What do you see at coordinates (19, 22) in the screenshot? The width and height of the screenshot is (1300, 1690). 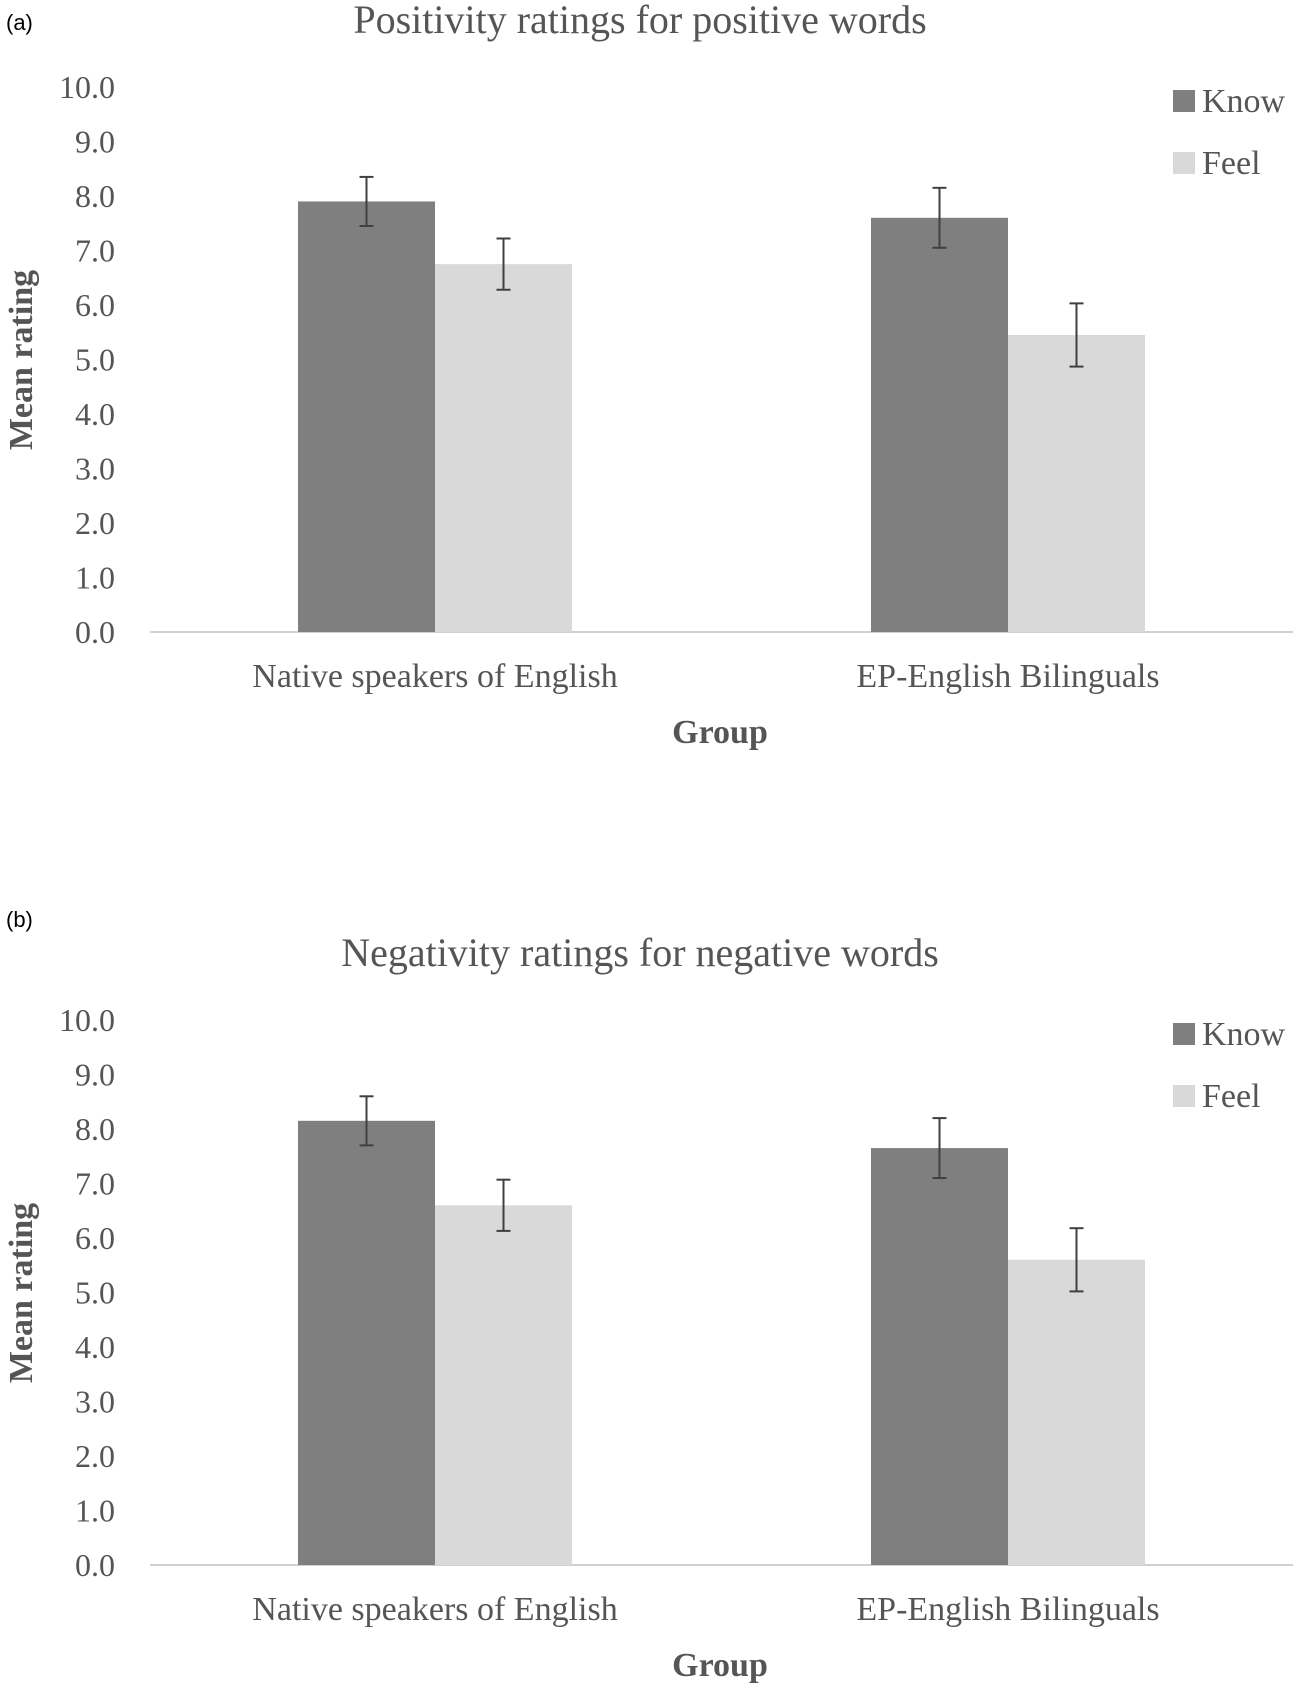 I see `panel-label: (a)` at bounding box center [19, 22].